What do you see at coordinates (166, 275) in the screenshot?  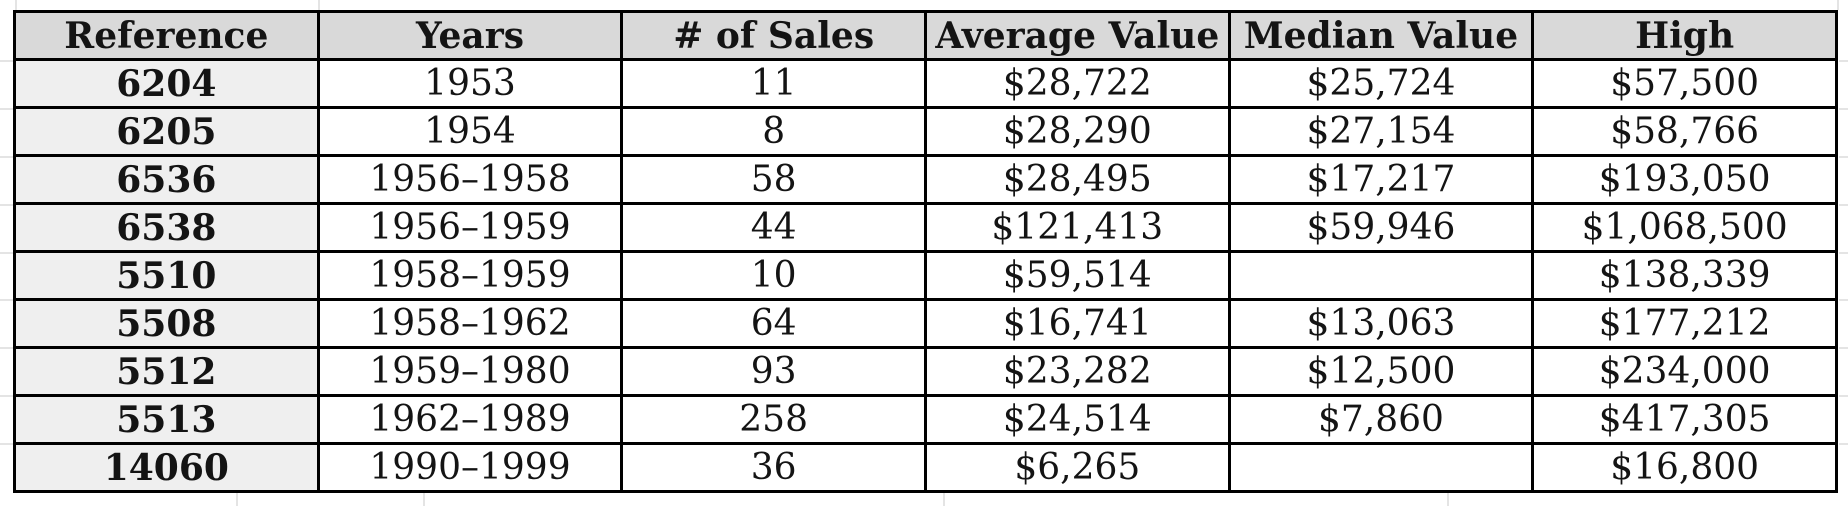 I see `cell-reference: 5510` at bounding box center [166, 275].